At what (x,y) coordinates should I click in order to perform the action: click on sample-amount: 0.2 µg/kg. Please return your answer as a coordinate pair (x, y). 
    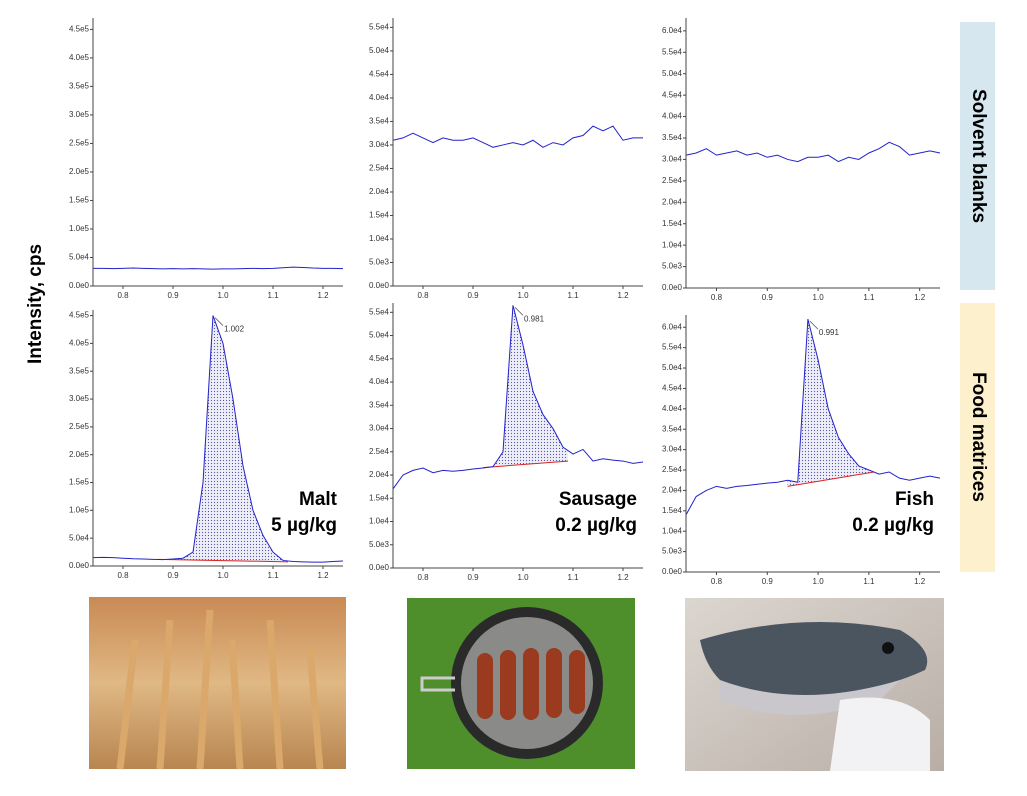
    Looking at the image, I should click on (893, 525).